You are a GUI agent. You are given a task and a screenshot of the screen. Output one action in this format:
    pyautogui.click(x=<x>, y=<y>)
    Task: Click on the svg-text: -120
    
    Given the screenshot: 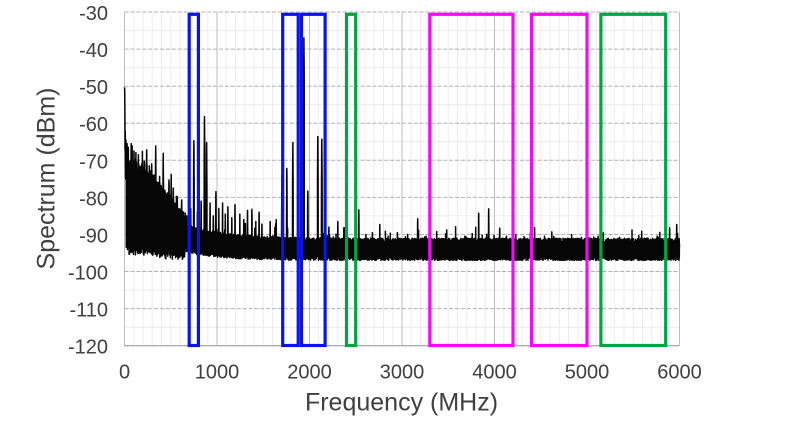 What is the action you would take?
    pyautogui.click(x=88, y=348)
    